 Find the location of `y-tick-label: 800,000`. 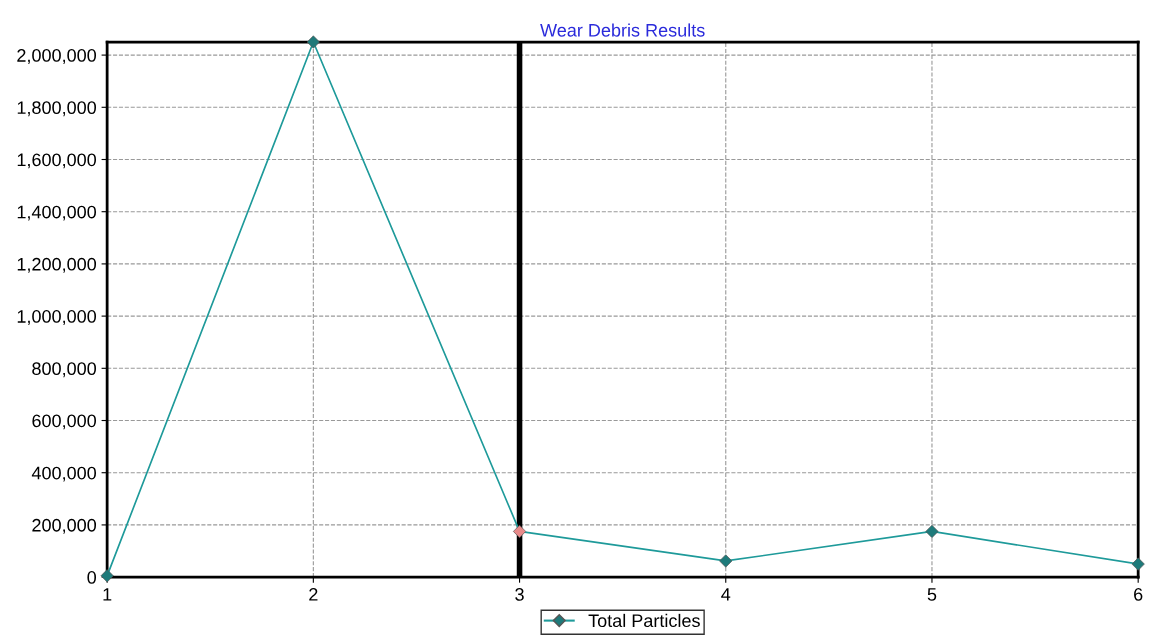

y-tick-label: 800,000 is located at coordinates (64, 370).